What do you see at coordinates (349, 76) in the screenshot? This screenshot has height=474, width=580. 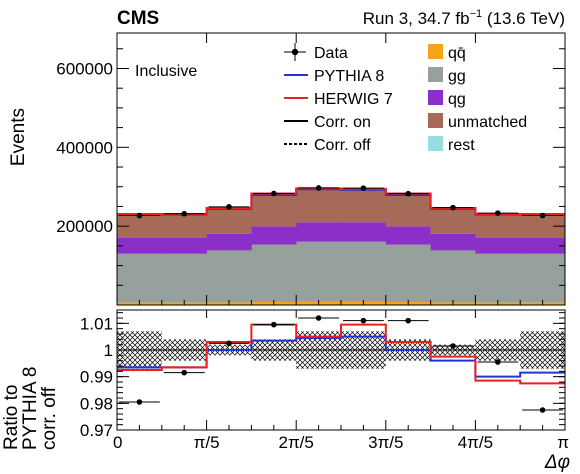 I see `legend-label-1: PYTHIA 8` at bounding box center [349, 76].